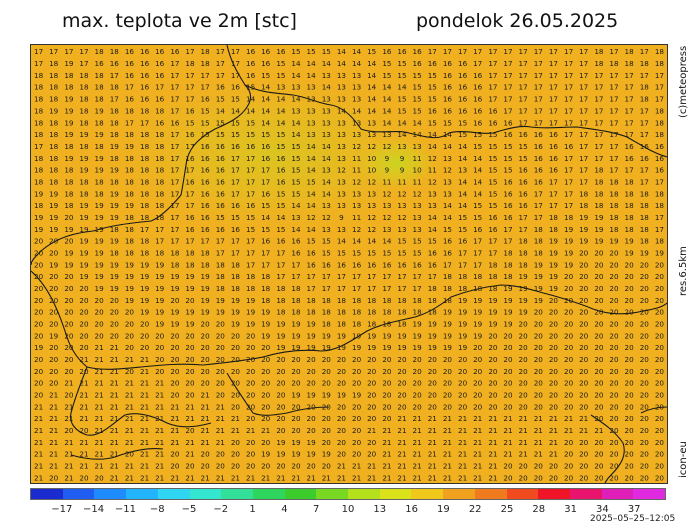 The height and width of the screenshot is (525, 700). What do you see at coordinates (179, 21) in the screenshot?
I see `map-title: max. teplota ve 2m [stc]` at bounding box center [179, 21].